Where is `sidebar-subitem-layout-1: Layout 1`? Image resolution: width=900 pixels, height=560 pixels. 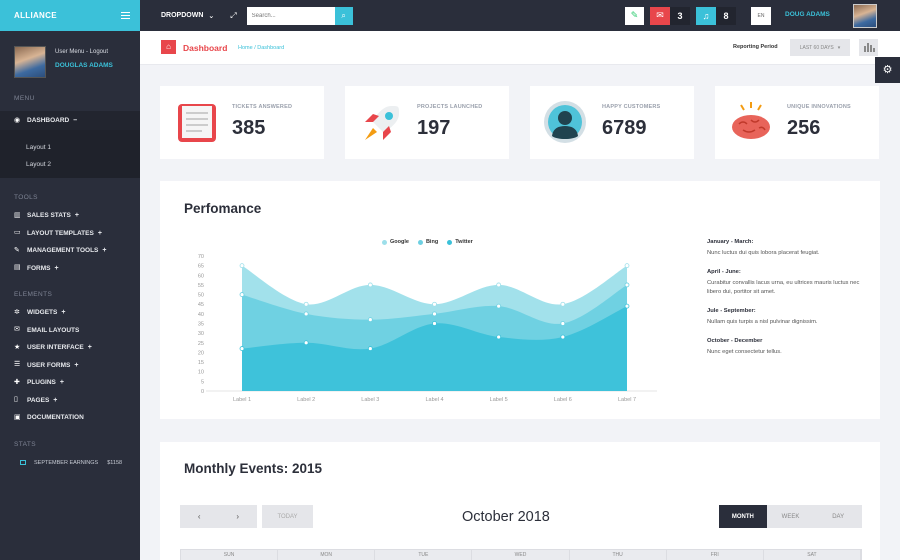
sidebar-subitem-layout-1: Layout 1 is located at coordinates (38, 147).